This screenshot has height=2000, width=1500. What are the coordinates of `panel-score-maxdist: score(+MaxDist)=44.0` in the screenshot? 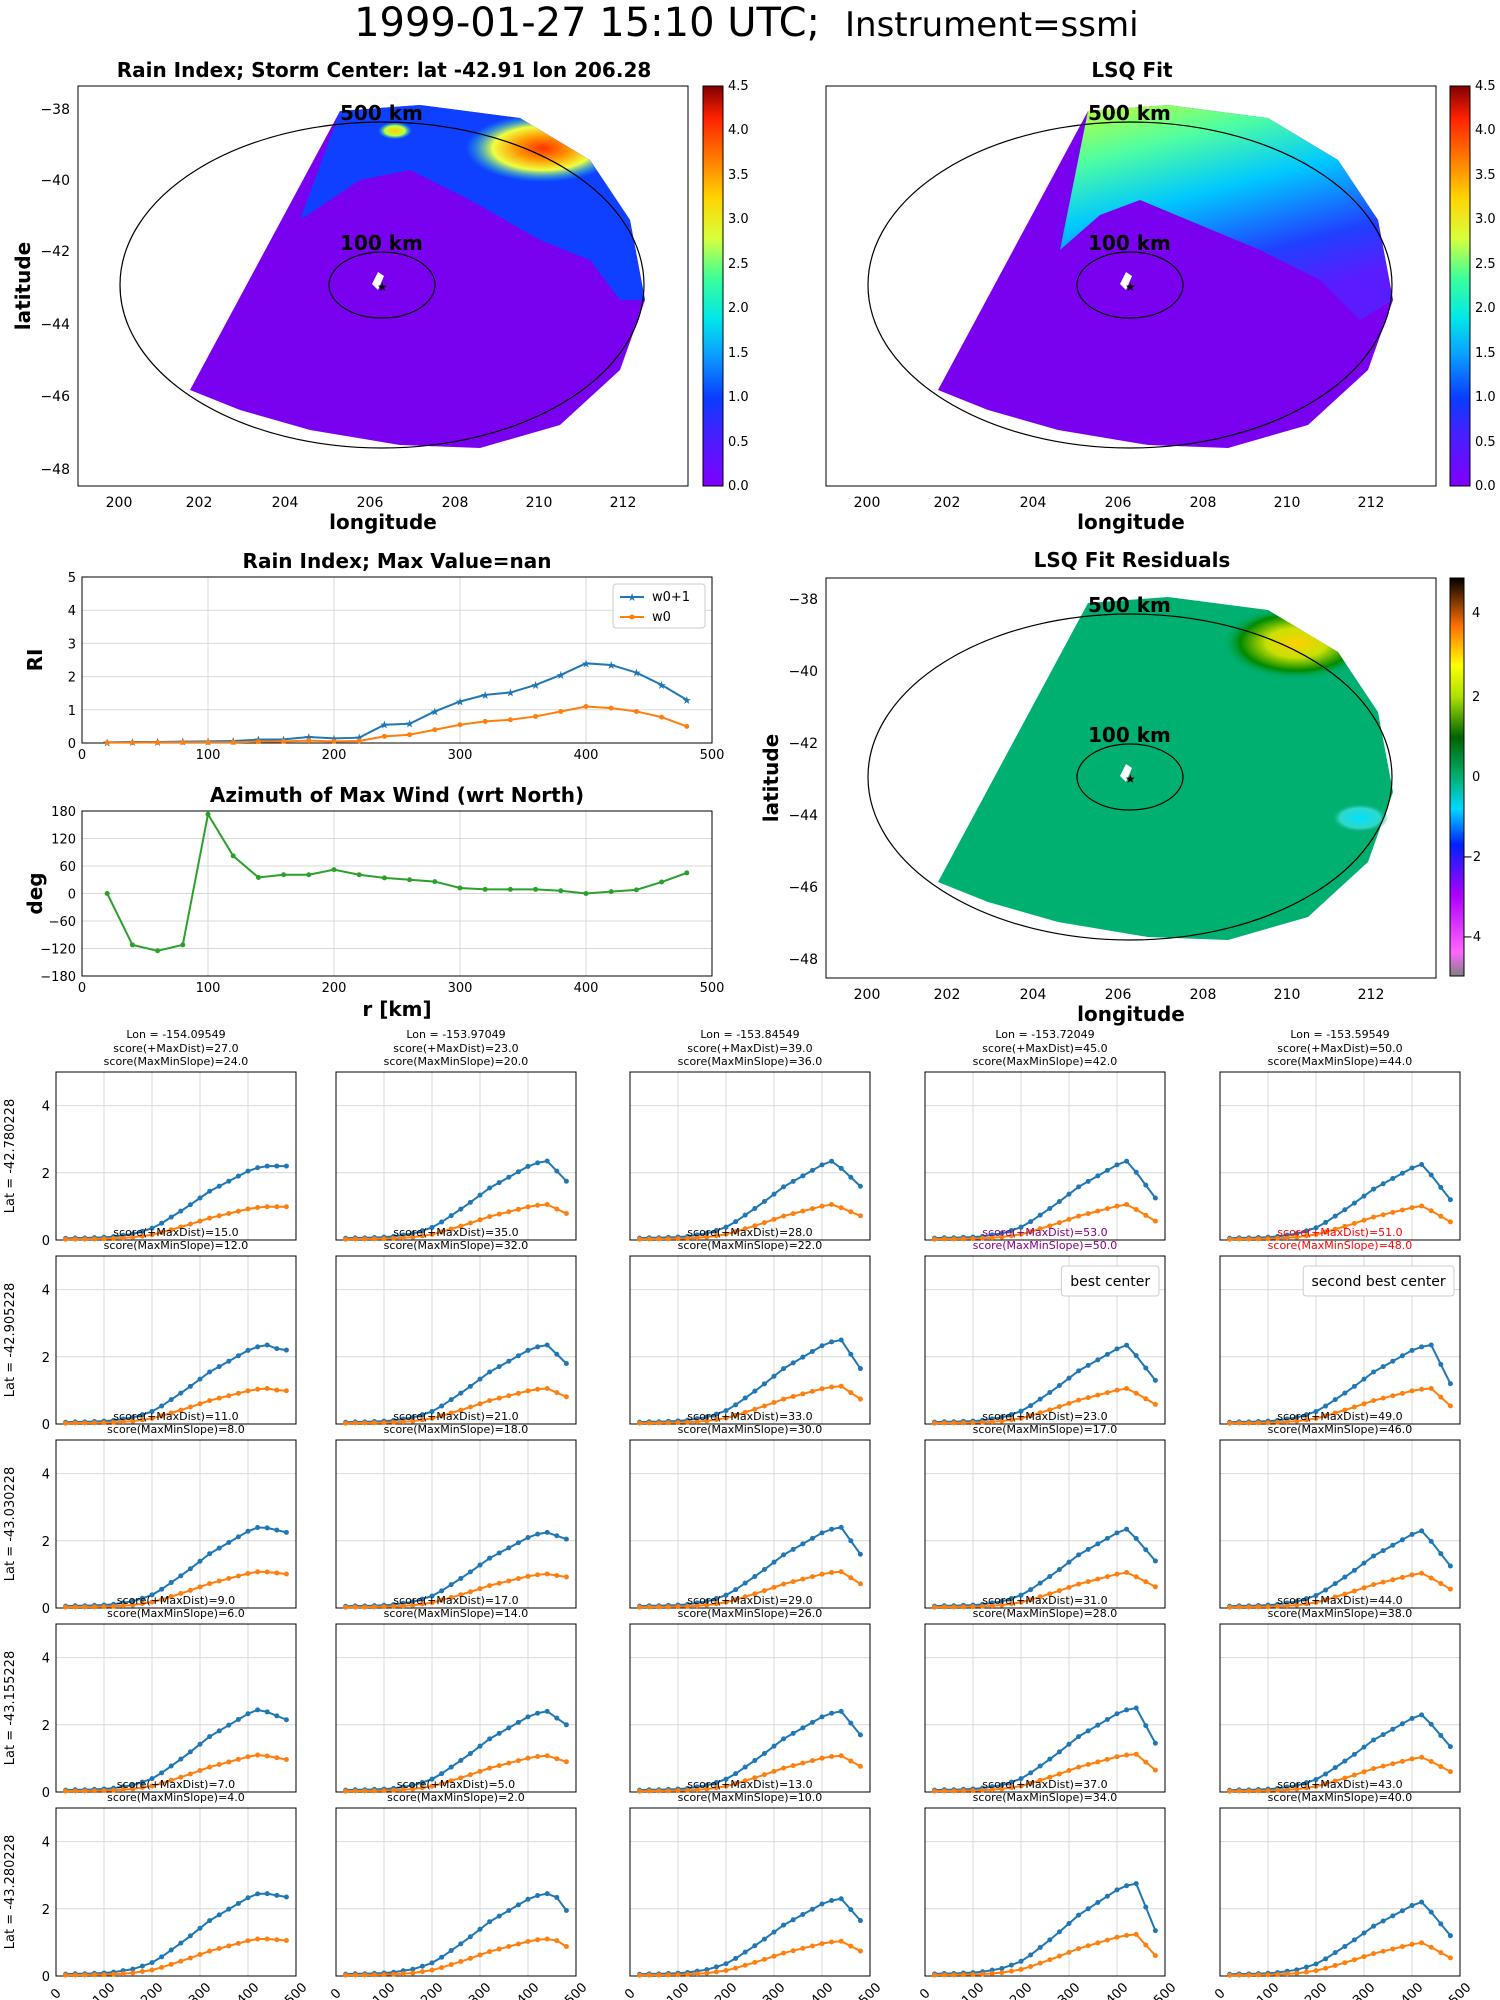 It's located at (1339, 1600).